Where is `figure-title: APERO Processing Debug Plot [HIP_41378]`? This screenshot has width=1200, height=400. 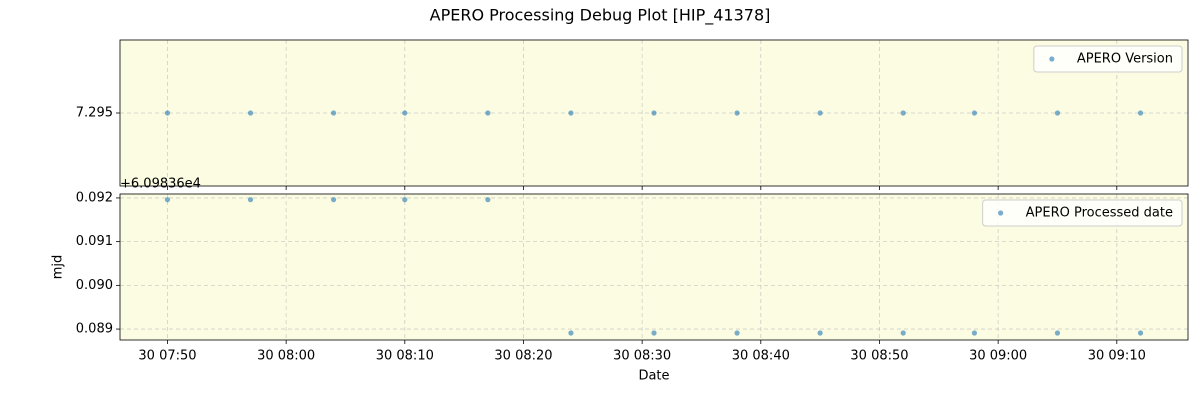
figure-title: APERO Processing Debug Plot [HIP_41378] is located at coordinates (600, 16).